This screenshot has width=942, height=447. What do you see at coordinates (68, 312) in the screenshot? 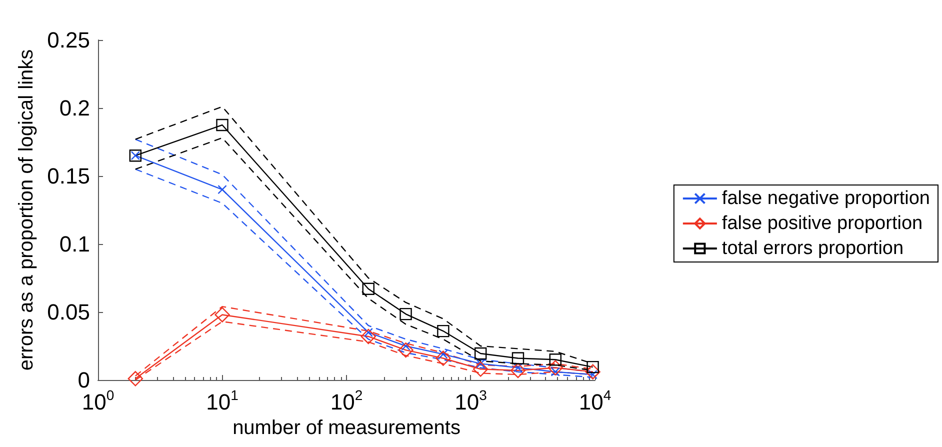
I see `y-tick-label: 0.05` at bounding box center [68, 312].